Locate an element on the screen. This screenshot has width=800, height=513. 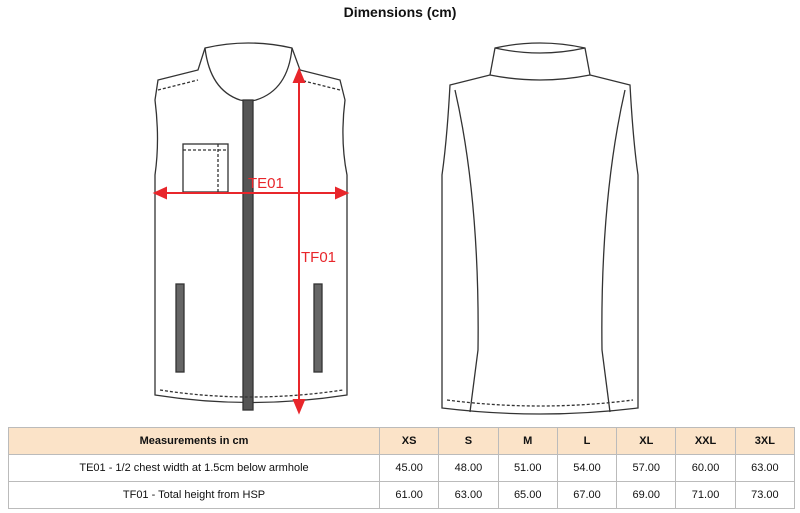
table-cell: 65.00 is located at coordinates (527, 495).